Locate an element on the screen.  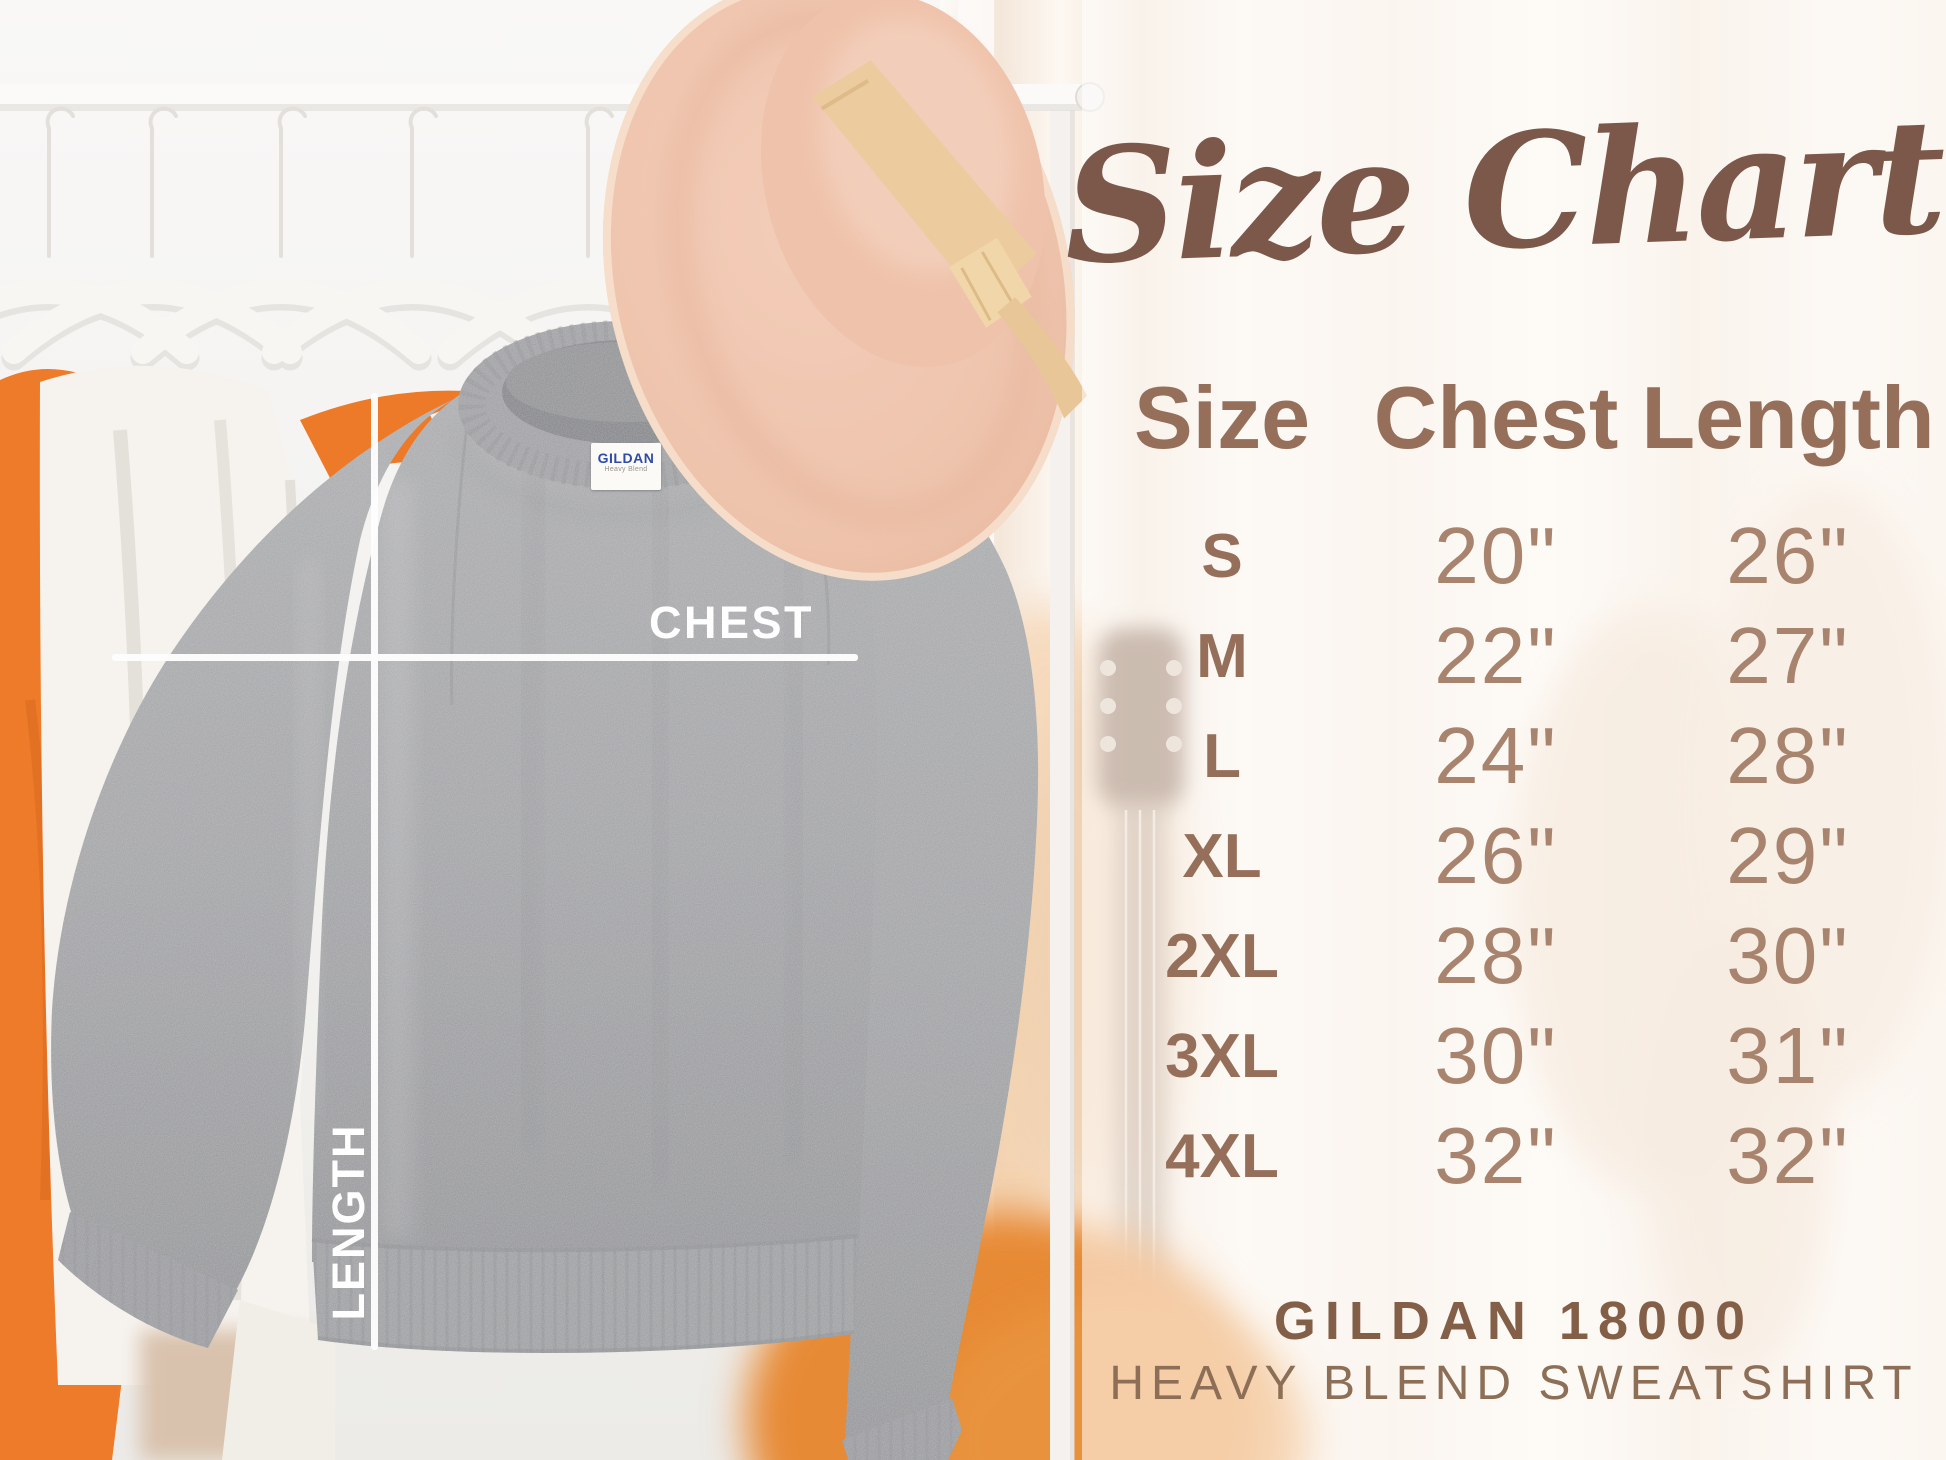
table-row: XL 26" 29" is located at coordinates (1514, 856).